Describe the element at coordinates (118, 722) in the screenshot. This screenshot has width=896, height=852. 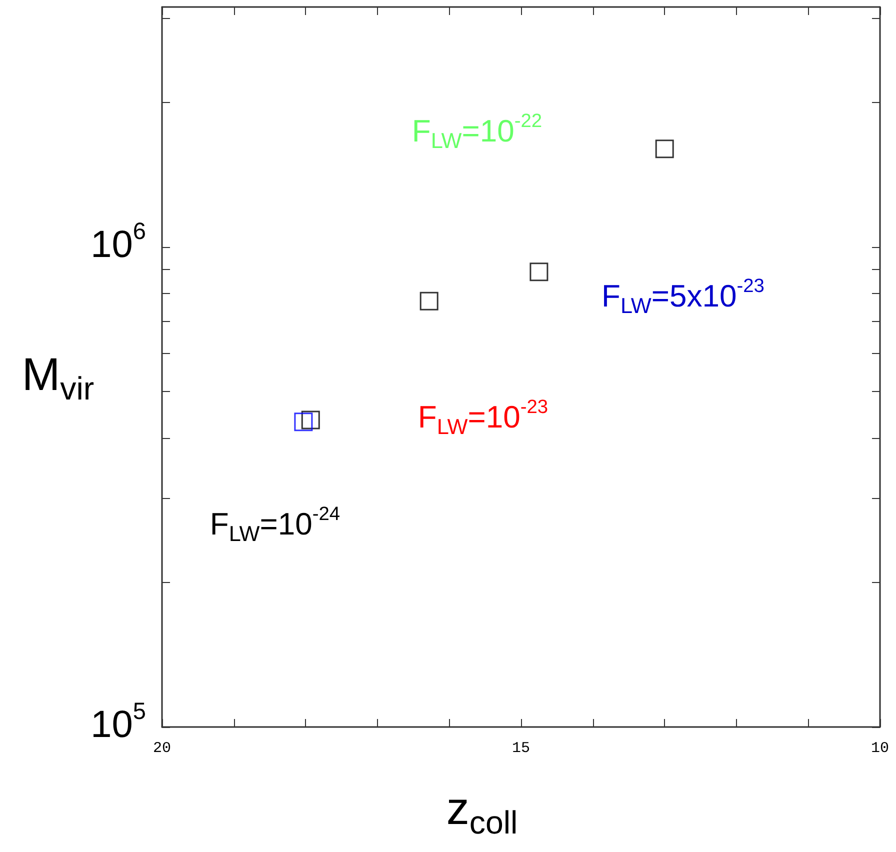
I see `y-tick-label: 10$^{5}$` at that location.